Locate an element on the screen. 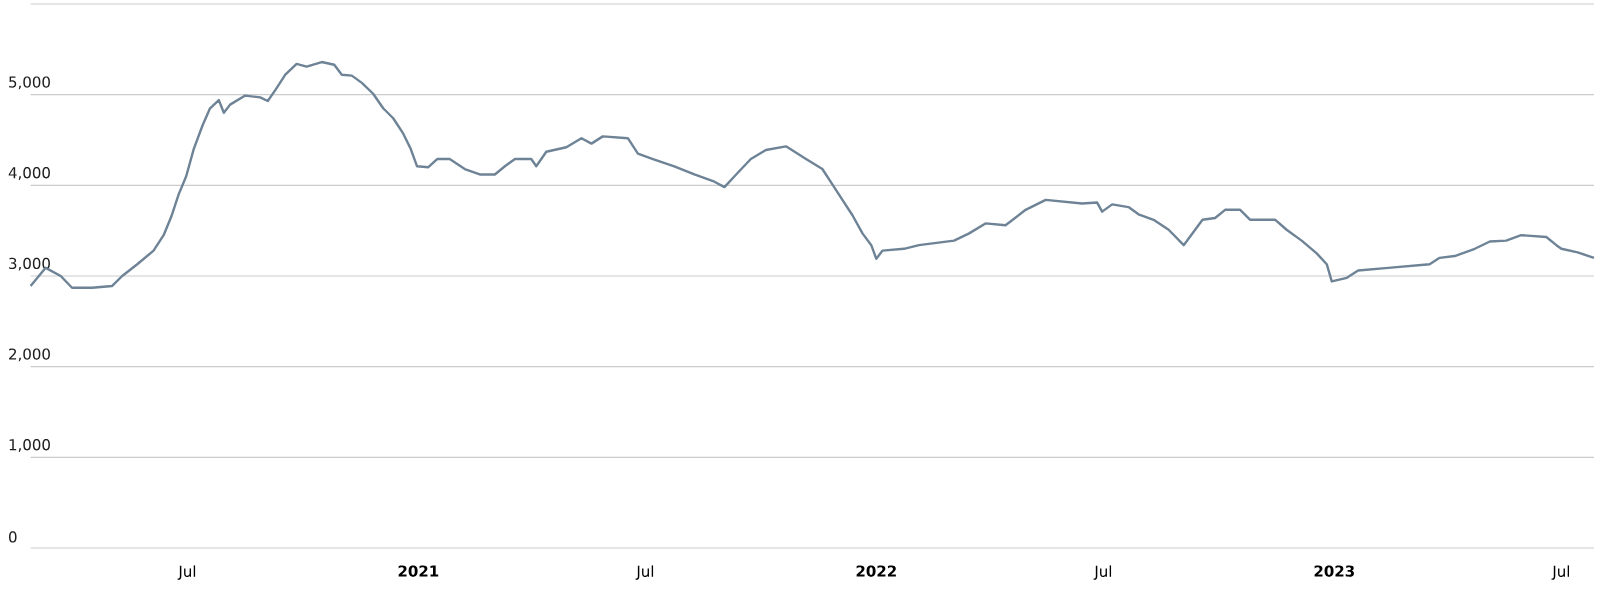 Image resolution: width=1600 pixels, height=598 pixels. x-tick-label: 2022 is located at coordinates (876, 571).